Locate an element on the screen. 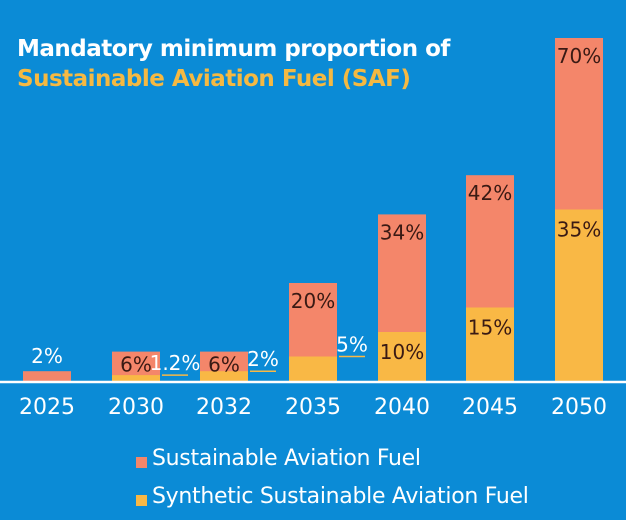 The width and height of the screenshot is (626, 520). x-tick-label-2050: 2050 is located at coordinates (579, 407).